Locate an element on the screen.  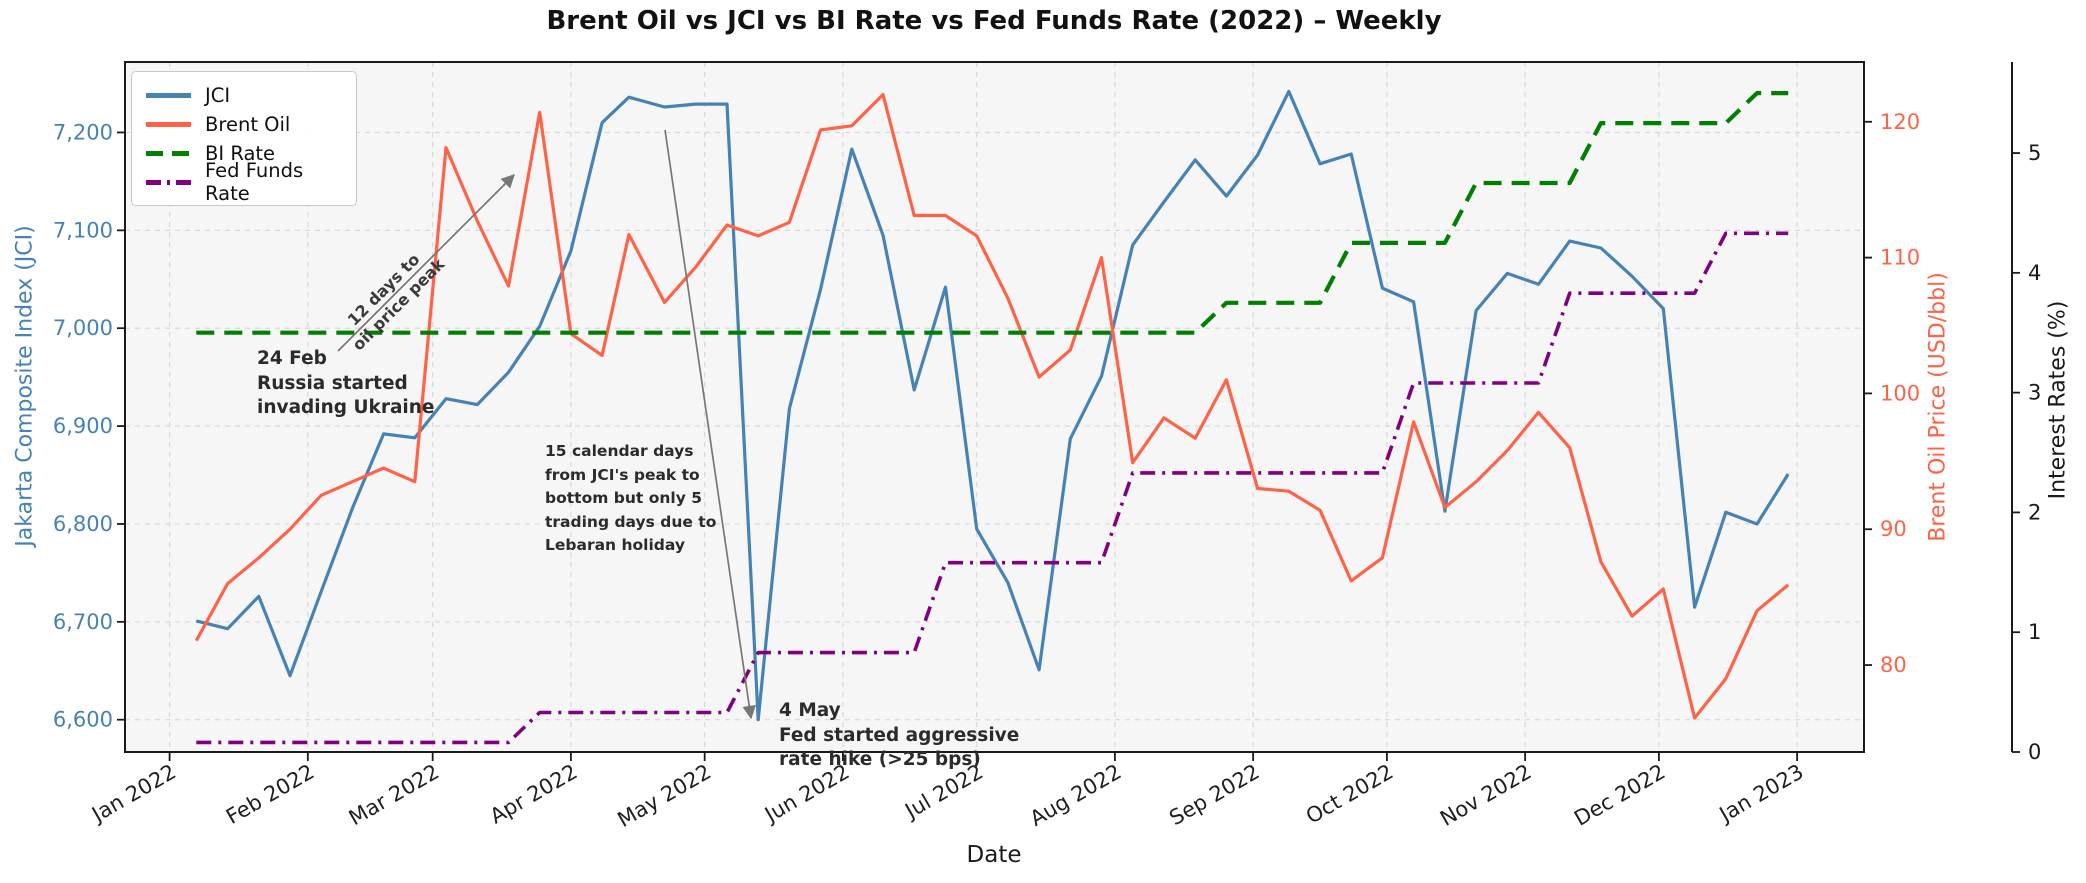
bi-rate-line-swatch is located at coordinates (168, 153).